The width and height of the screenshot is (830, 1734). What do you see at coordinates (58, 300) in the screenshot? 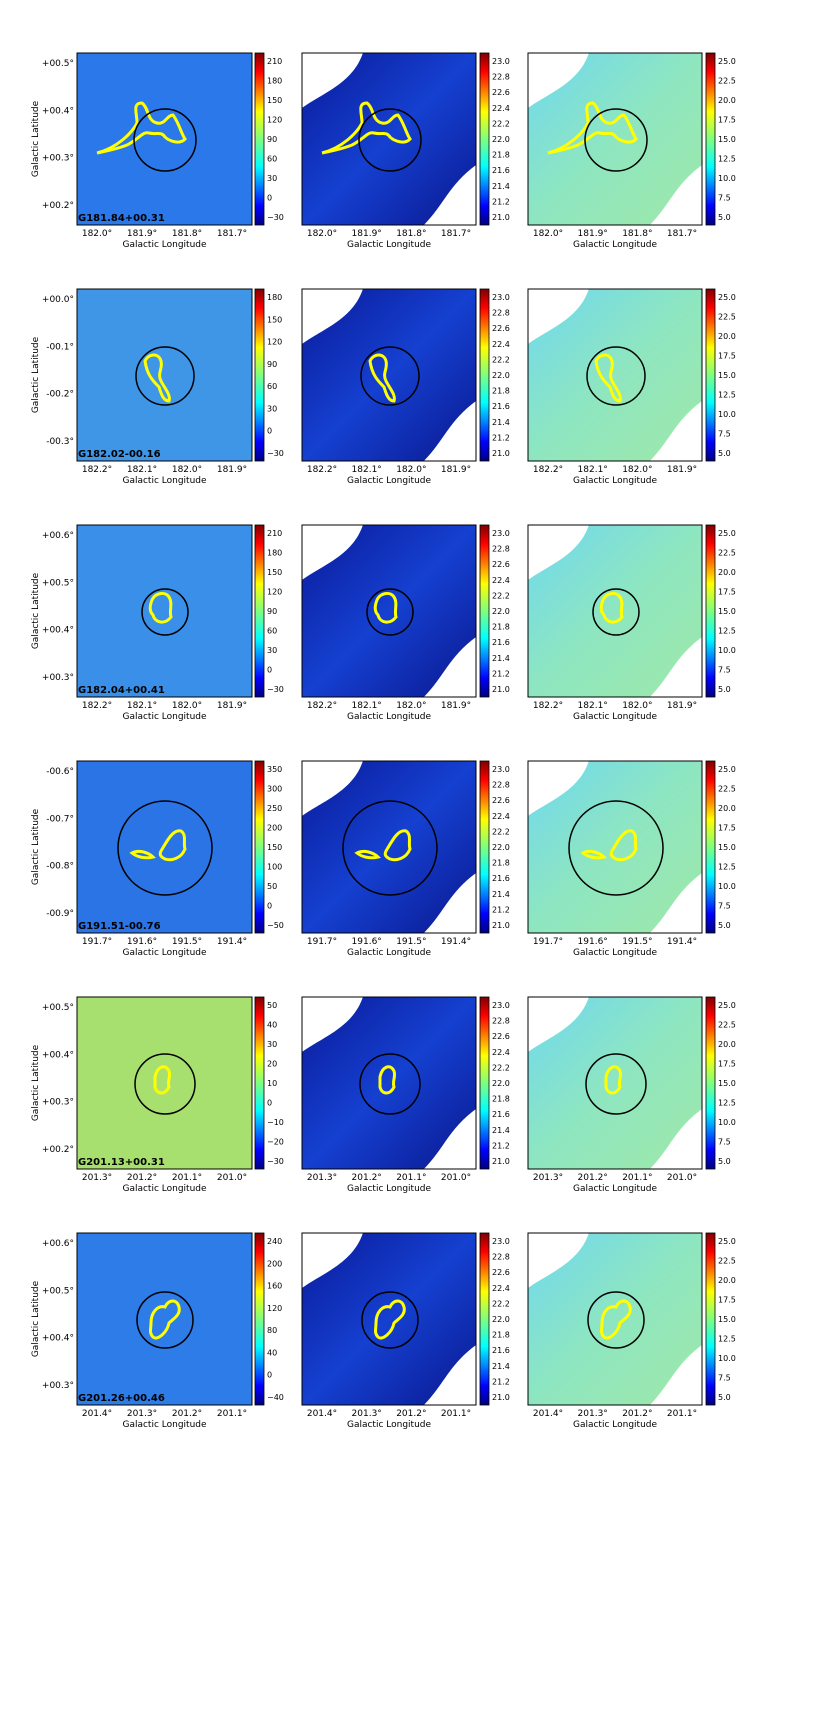
I see `lat-tick-label: +00.0°` at bounding box center [58, 300].